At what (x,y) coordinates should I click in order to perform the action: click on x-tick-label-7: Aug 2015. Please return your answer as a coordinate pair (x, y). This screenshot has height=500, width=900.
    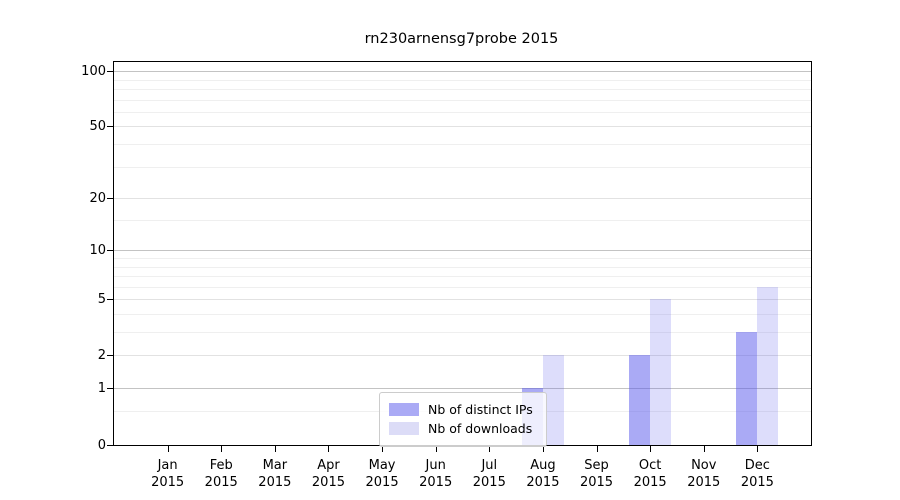
    Looking at the image, I should click on (543, 474).